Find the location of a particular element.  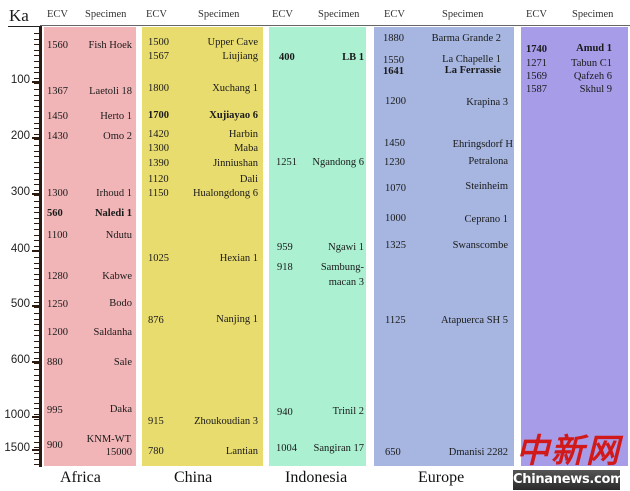

ecv-value: 1325 is located at coordinates (395, 245).